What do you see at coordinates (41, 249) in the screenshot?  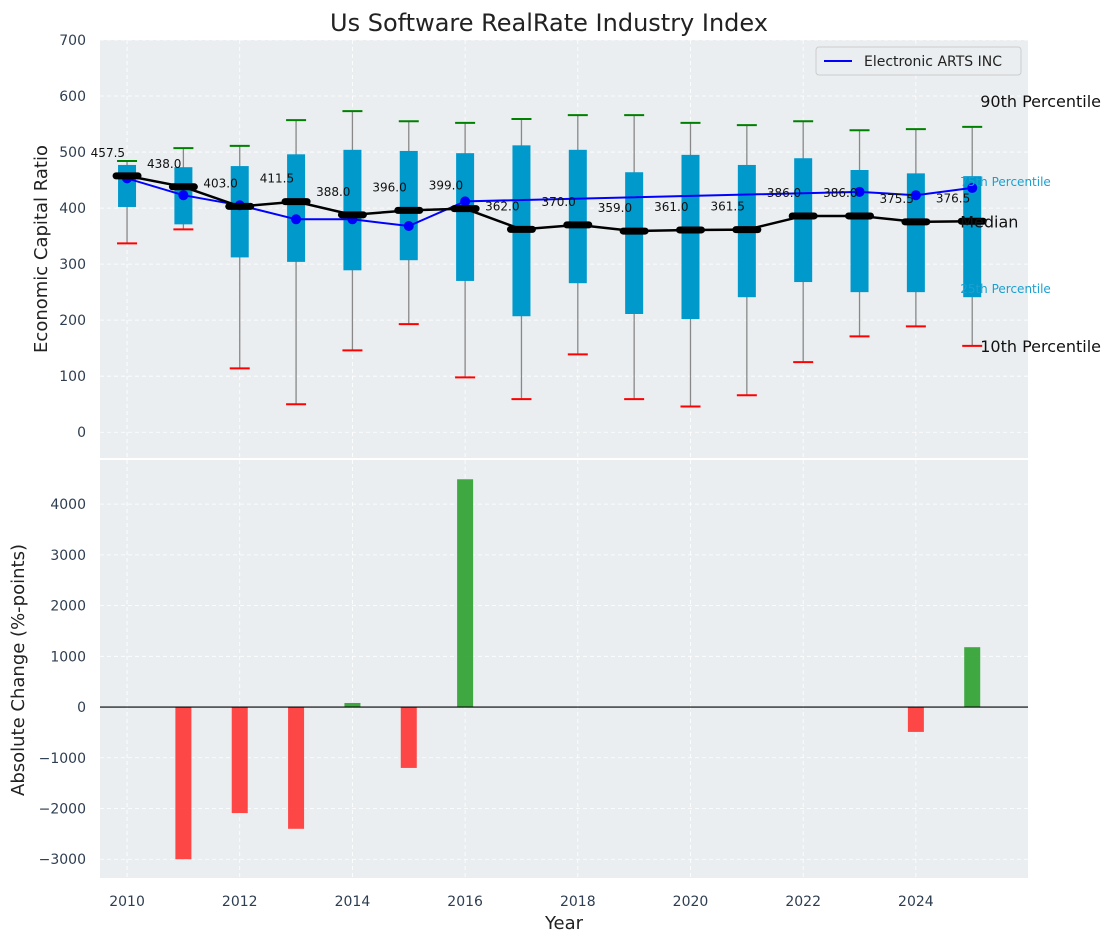 I see `y-axis-label: Economic Capital Ratio` at bounding box center [41, 249].